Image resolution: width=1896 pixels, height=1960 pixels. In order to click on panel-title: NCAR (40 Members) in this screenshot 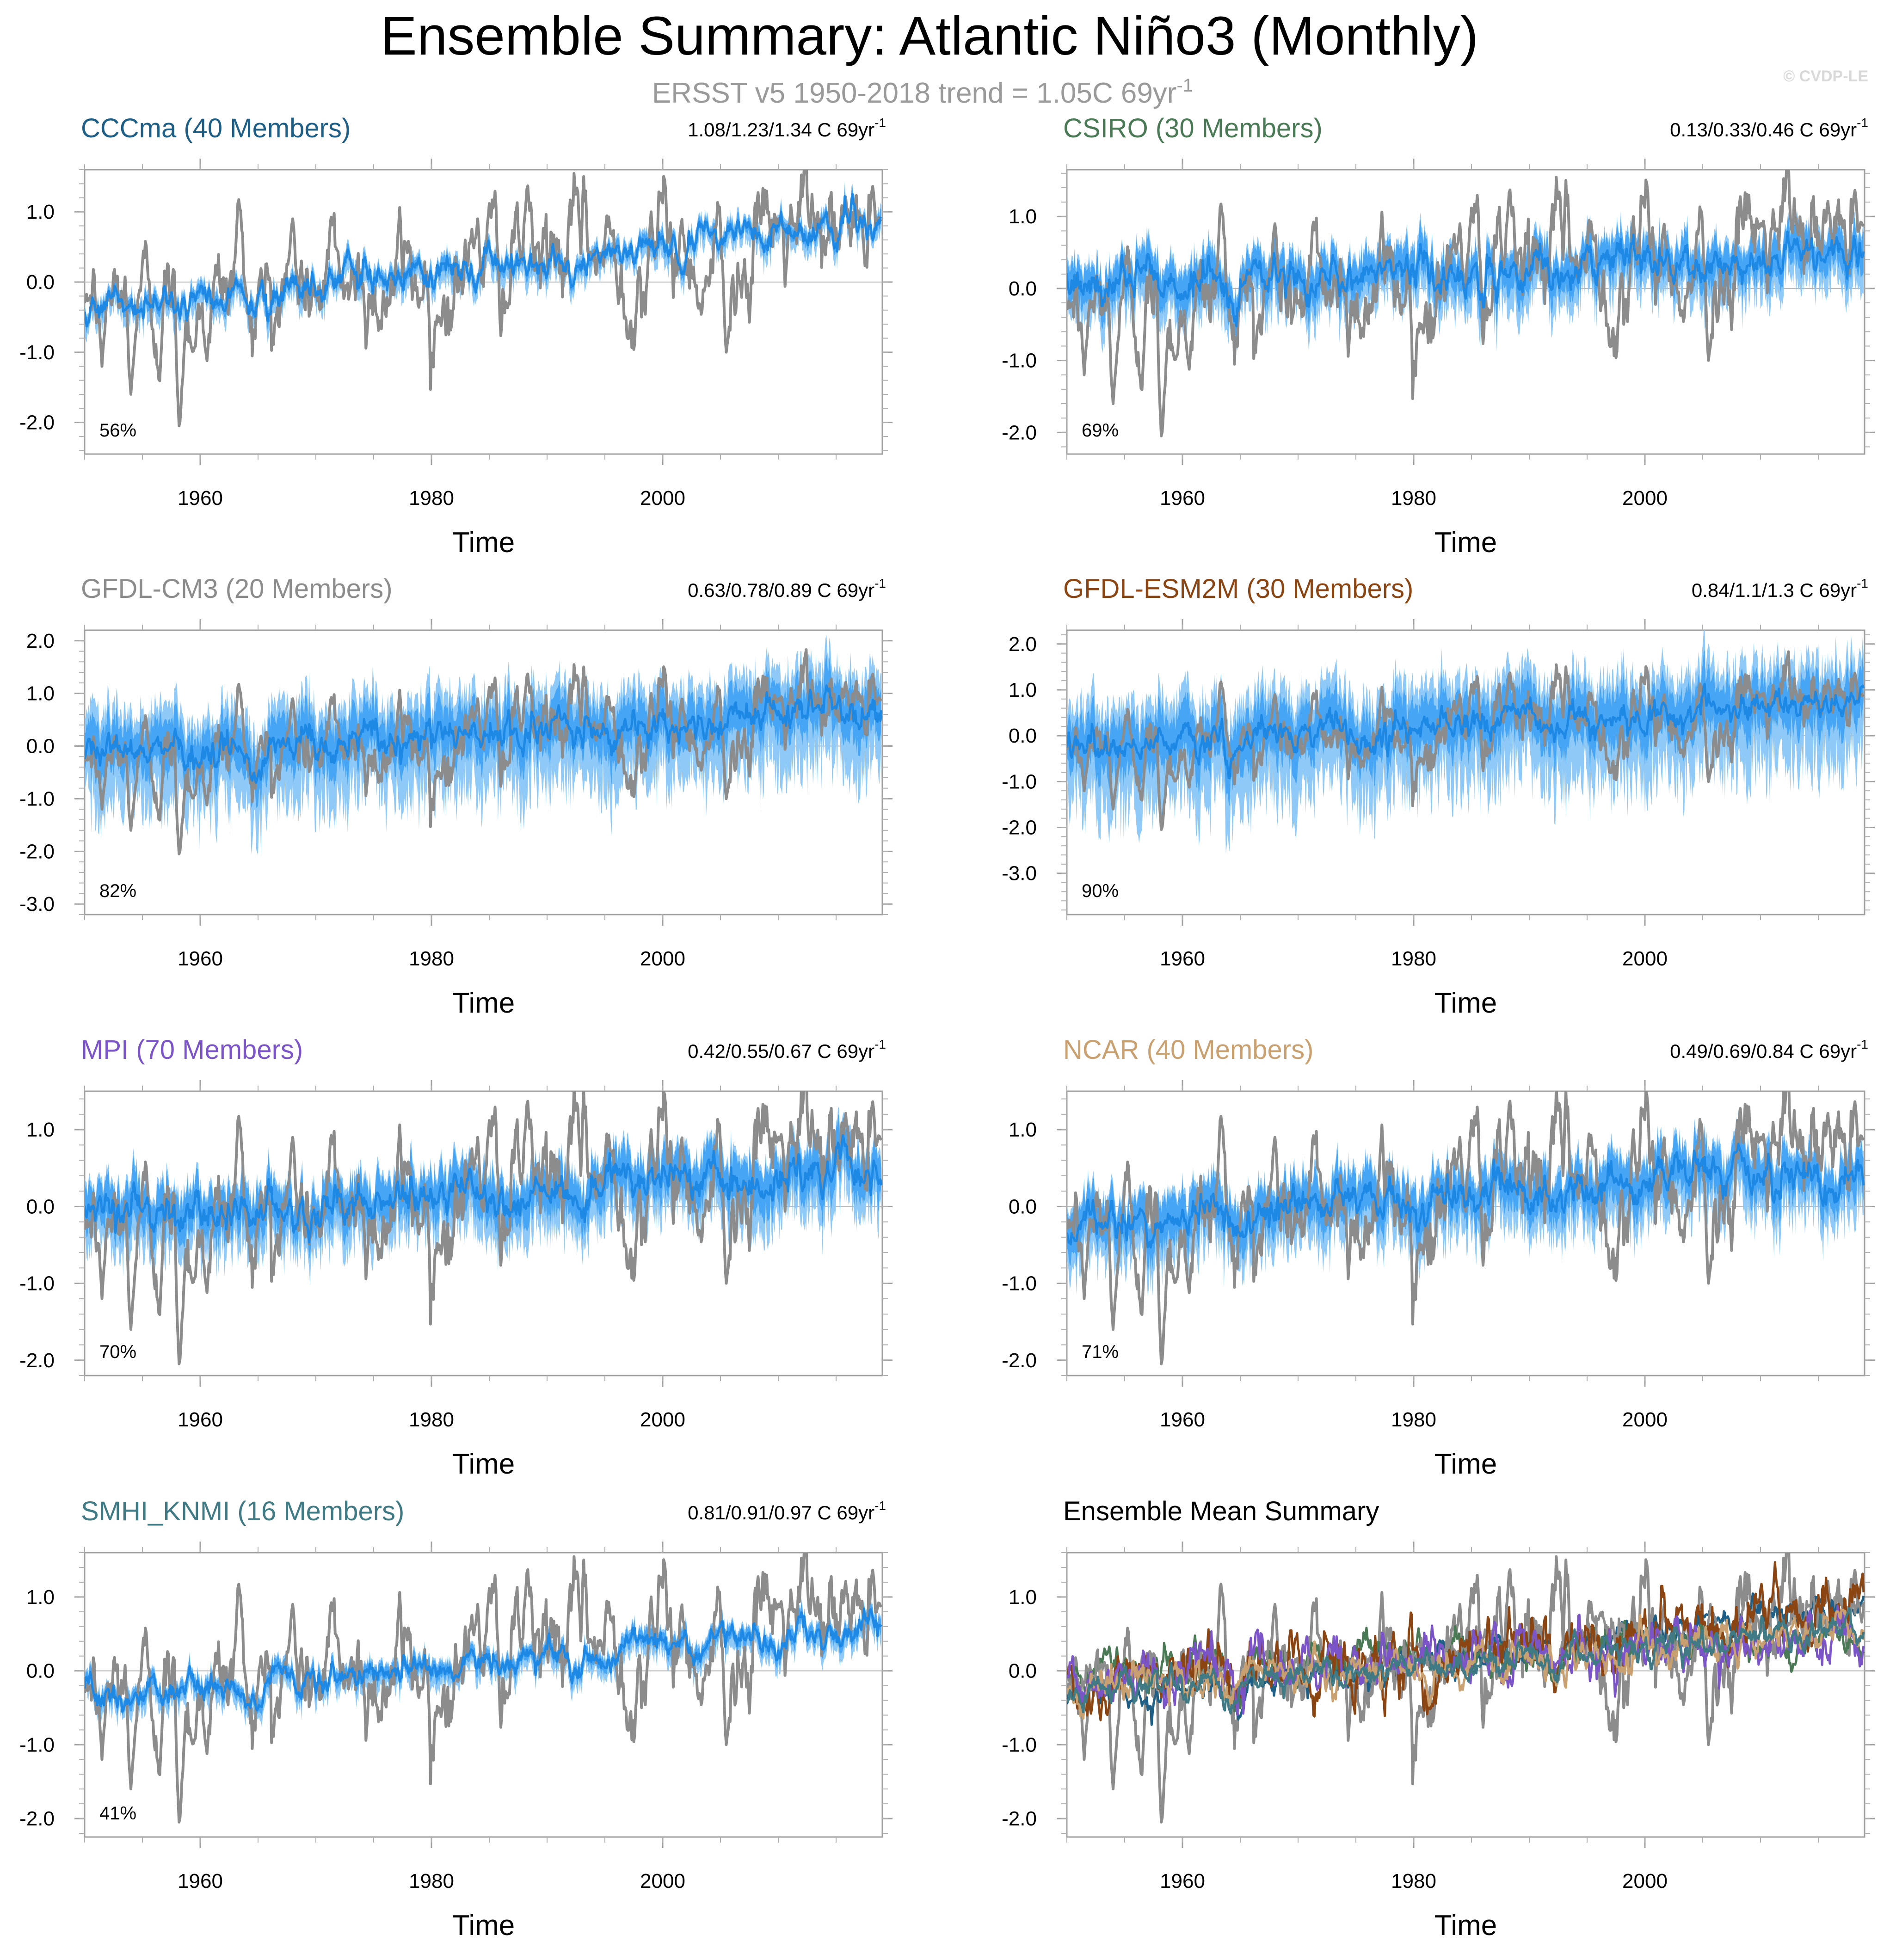, I will do `click(1188, 1050)`.